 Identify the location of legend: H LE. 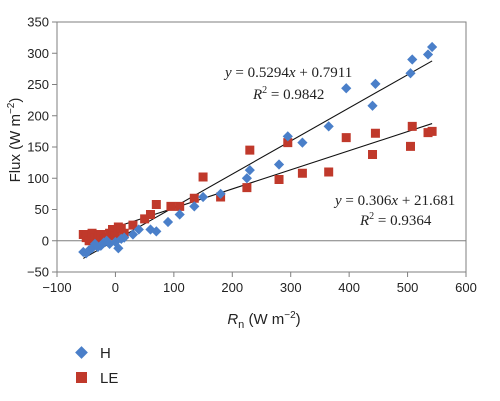
(96, 366).